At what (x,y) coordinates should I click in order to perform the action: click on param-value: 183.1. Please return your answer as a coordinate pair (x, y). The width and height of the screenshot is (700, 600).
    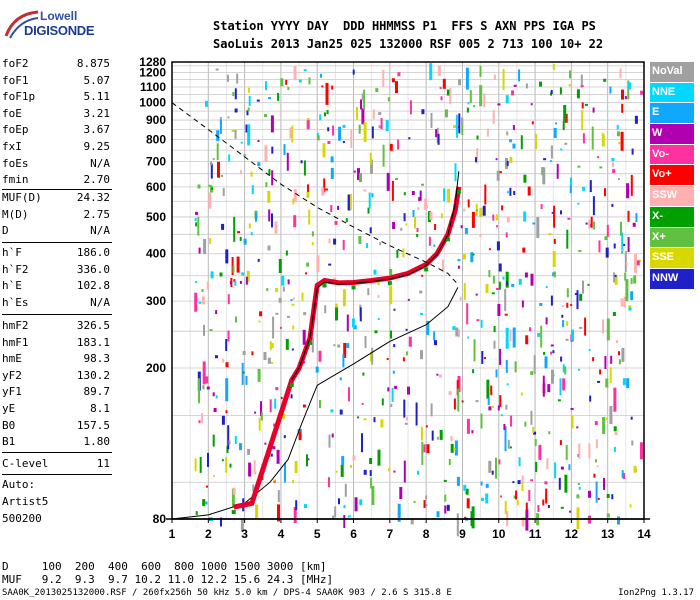
    Looking at the image, I should click on (93, 342).